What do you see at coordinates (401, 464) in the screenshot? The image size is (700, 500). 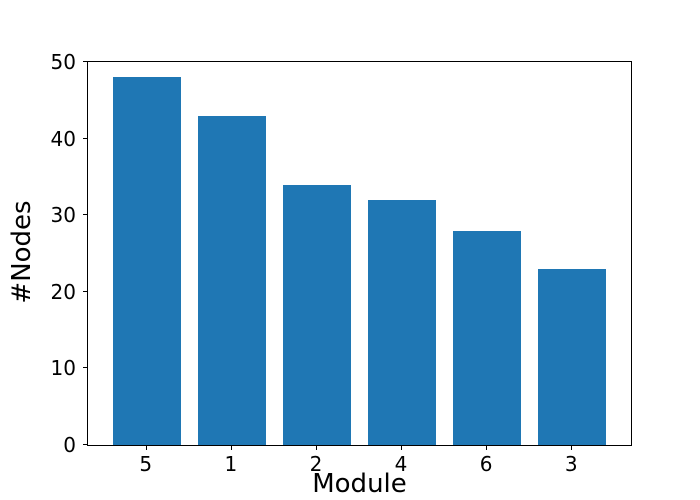 I see `x-tick-label: 4` at bounding box center [401, 464].